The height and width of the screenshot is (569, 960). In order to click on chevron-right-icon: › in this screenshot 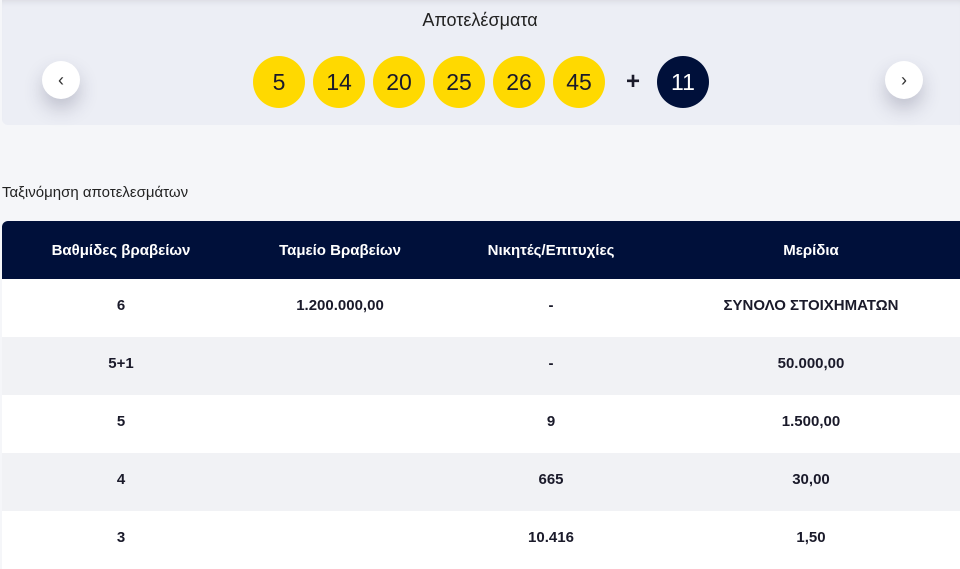, I will do `click(904, 79)`.